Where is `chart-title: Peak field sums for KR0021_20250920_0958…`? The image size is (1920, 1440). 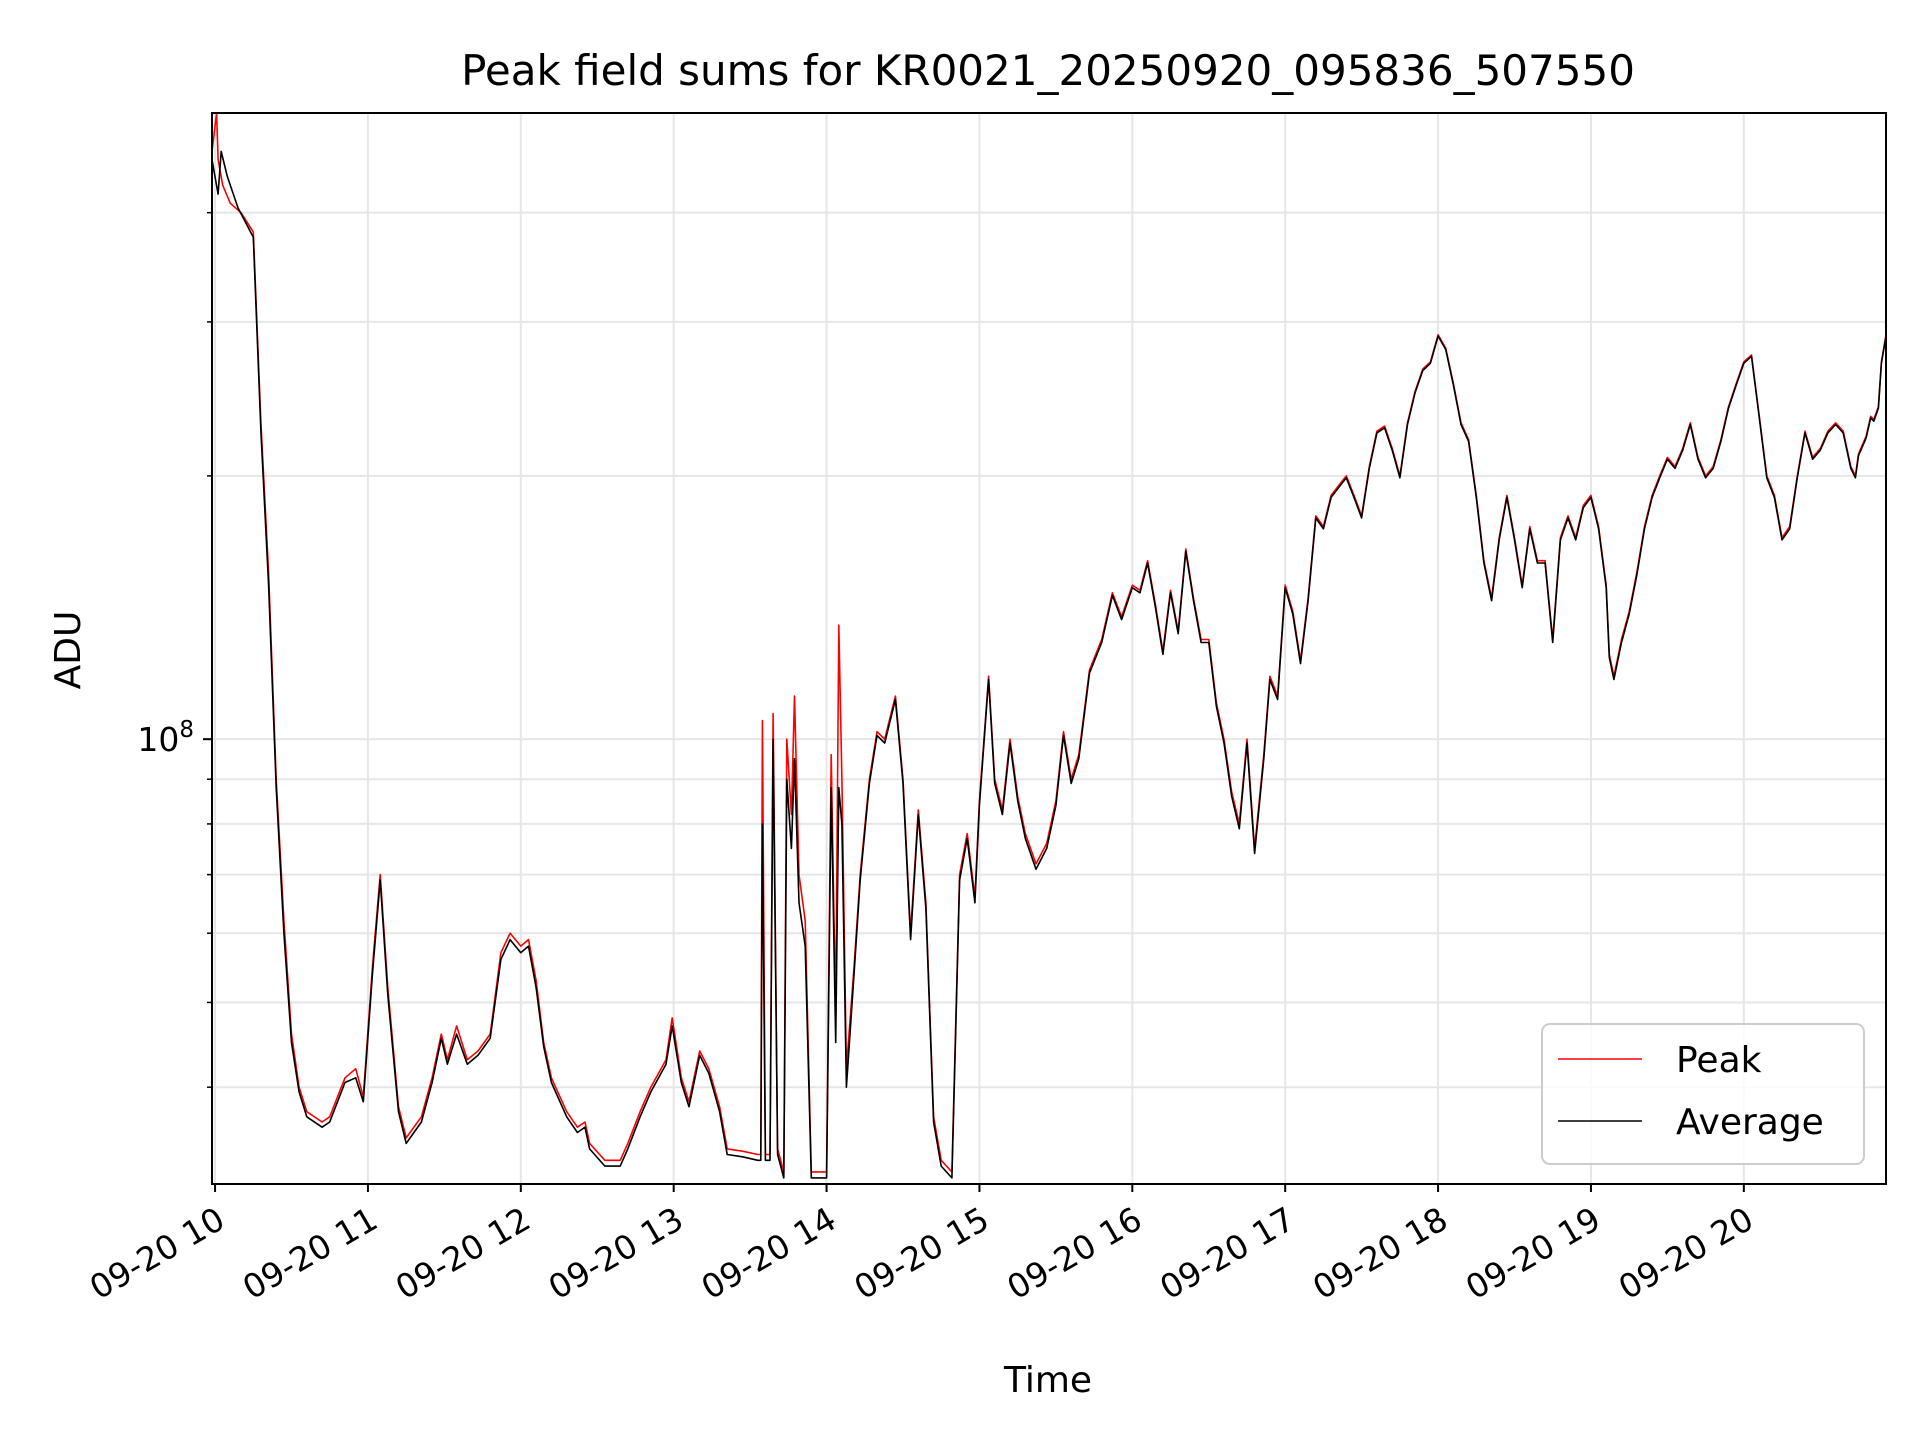 chart-title: Peak field sums for KR0021_20250920_0958… is located at coordinates (1048, 70).